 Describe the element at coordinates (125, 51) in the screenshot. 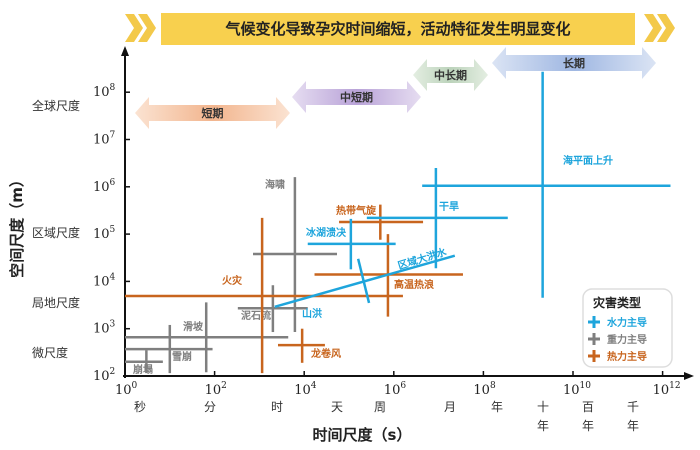

I see `y-axis-arrow-icon` at that location.